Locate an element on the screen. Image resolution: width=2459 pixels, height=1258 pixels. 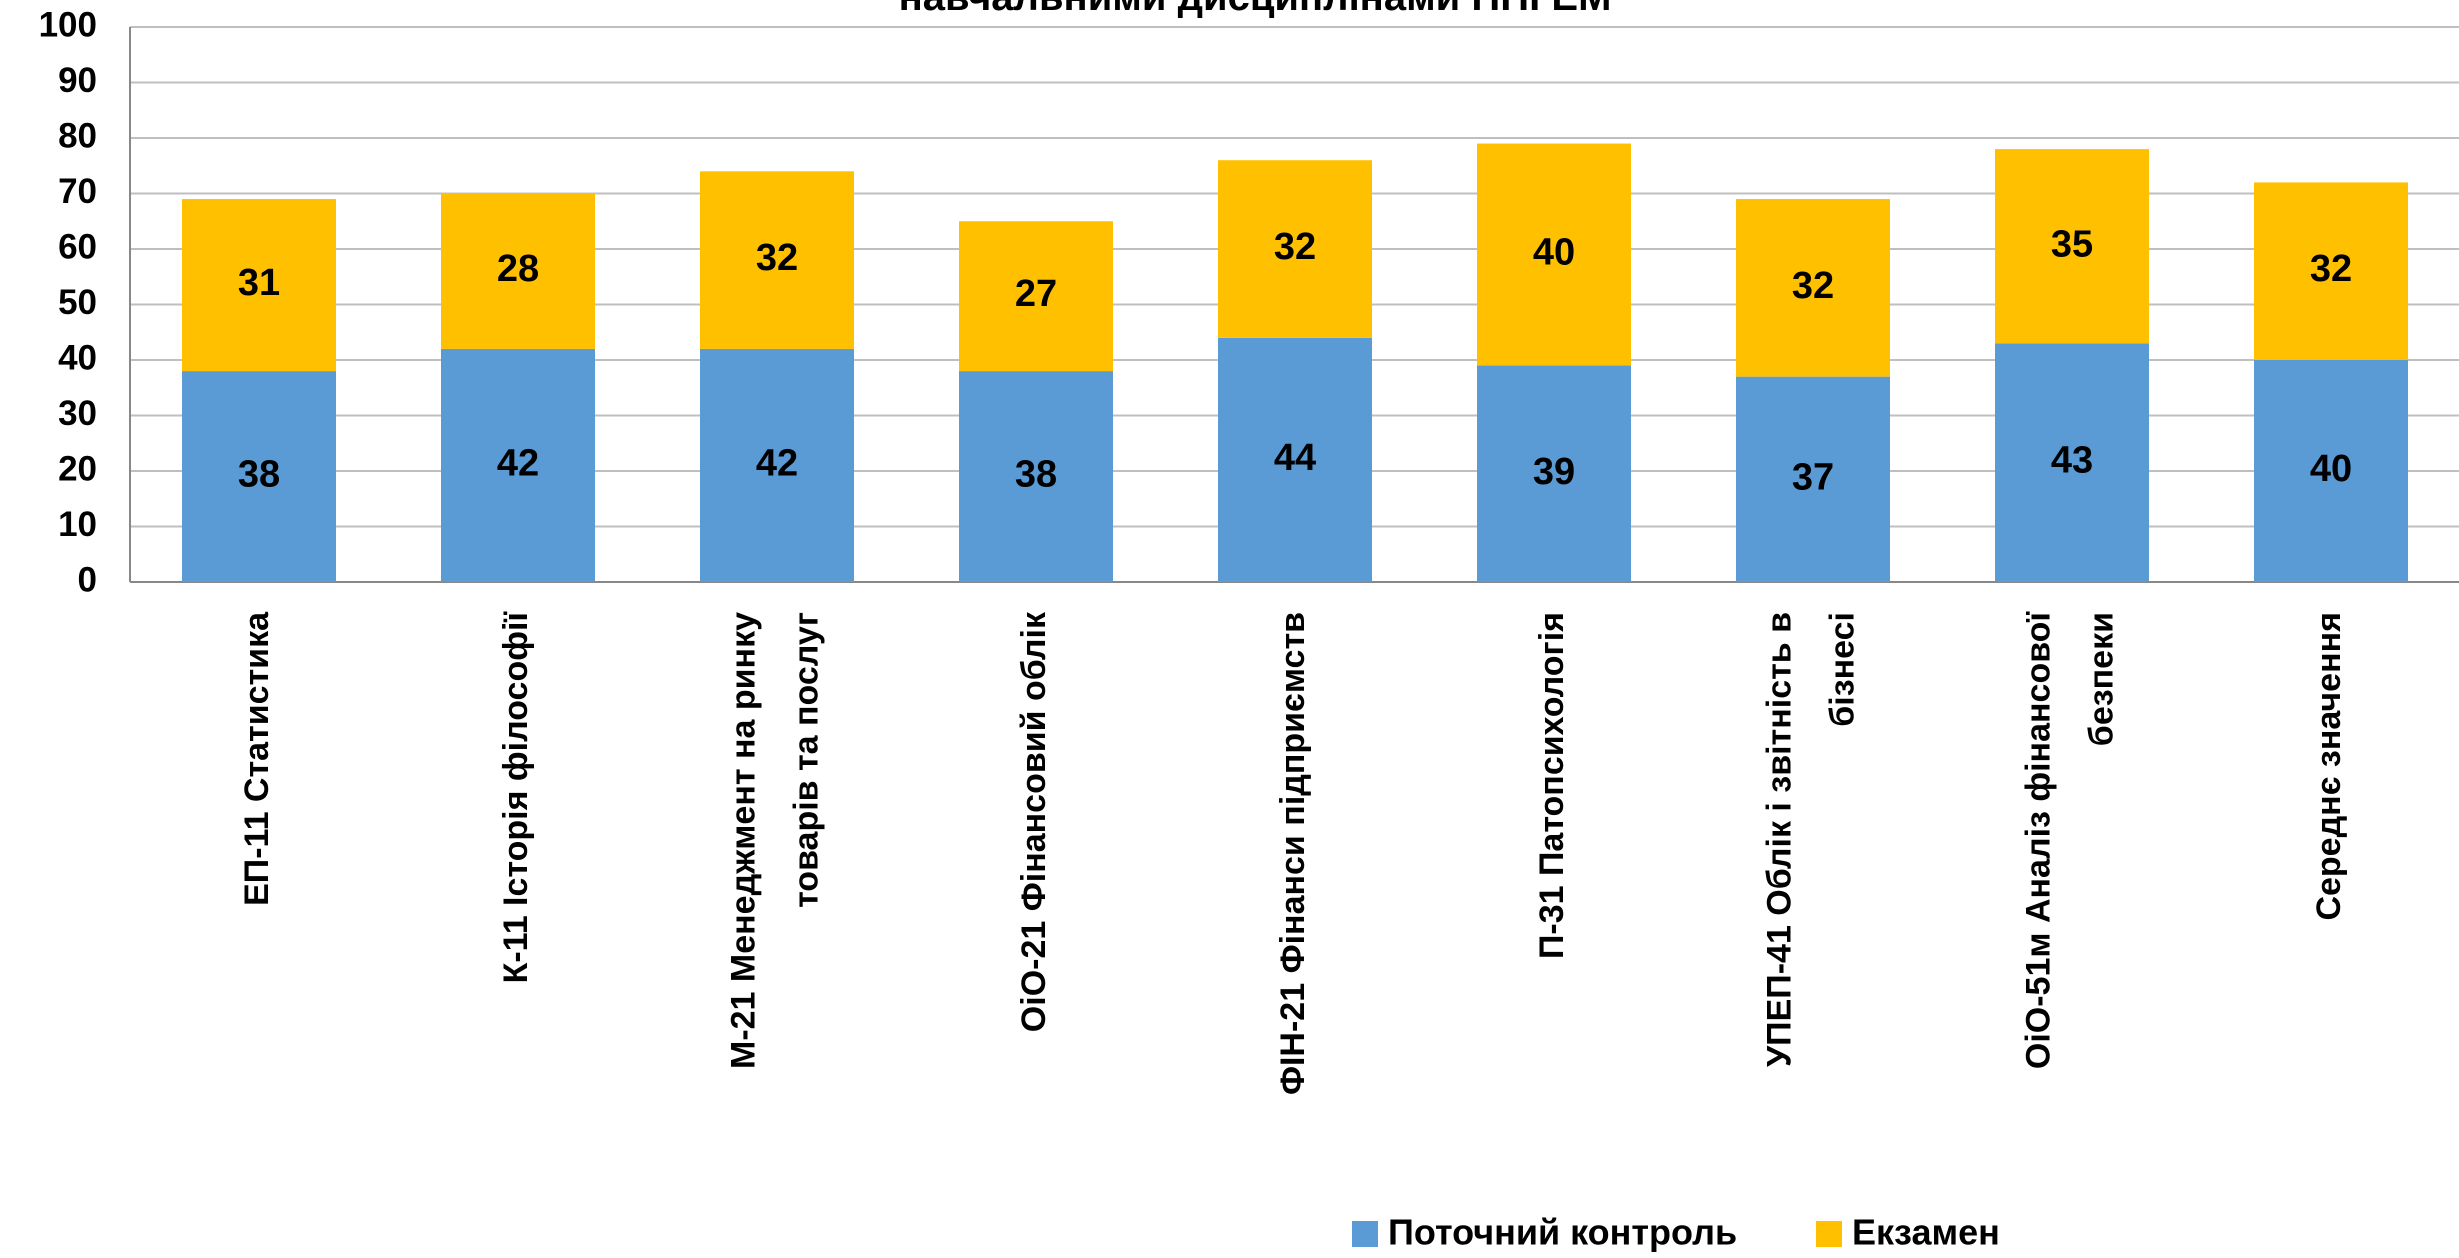
data-label: 37 is located at coordinates (1813, 477).